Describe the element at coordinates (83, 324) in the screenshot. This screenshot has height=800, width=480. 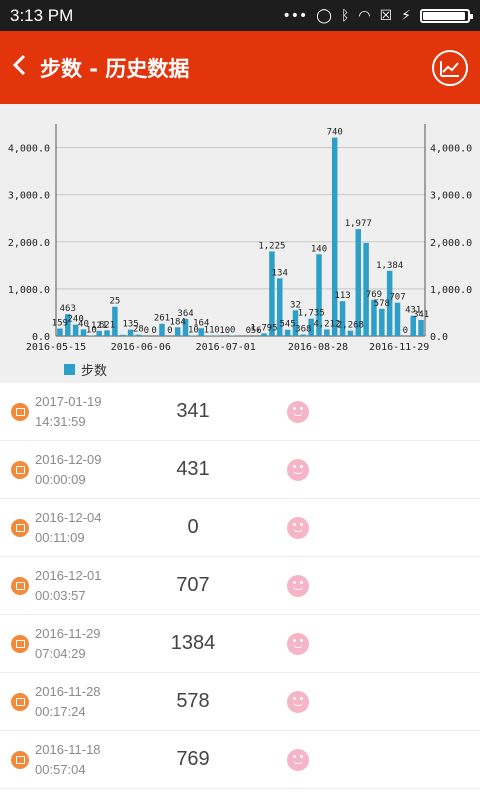
I see `data-label: 40` at that location.